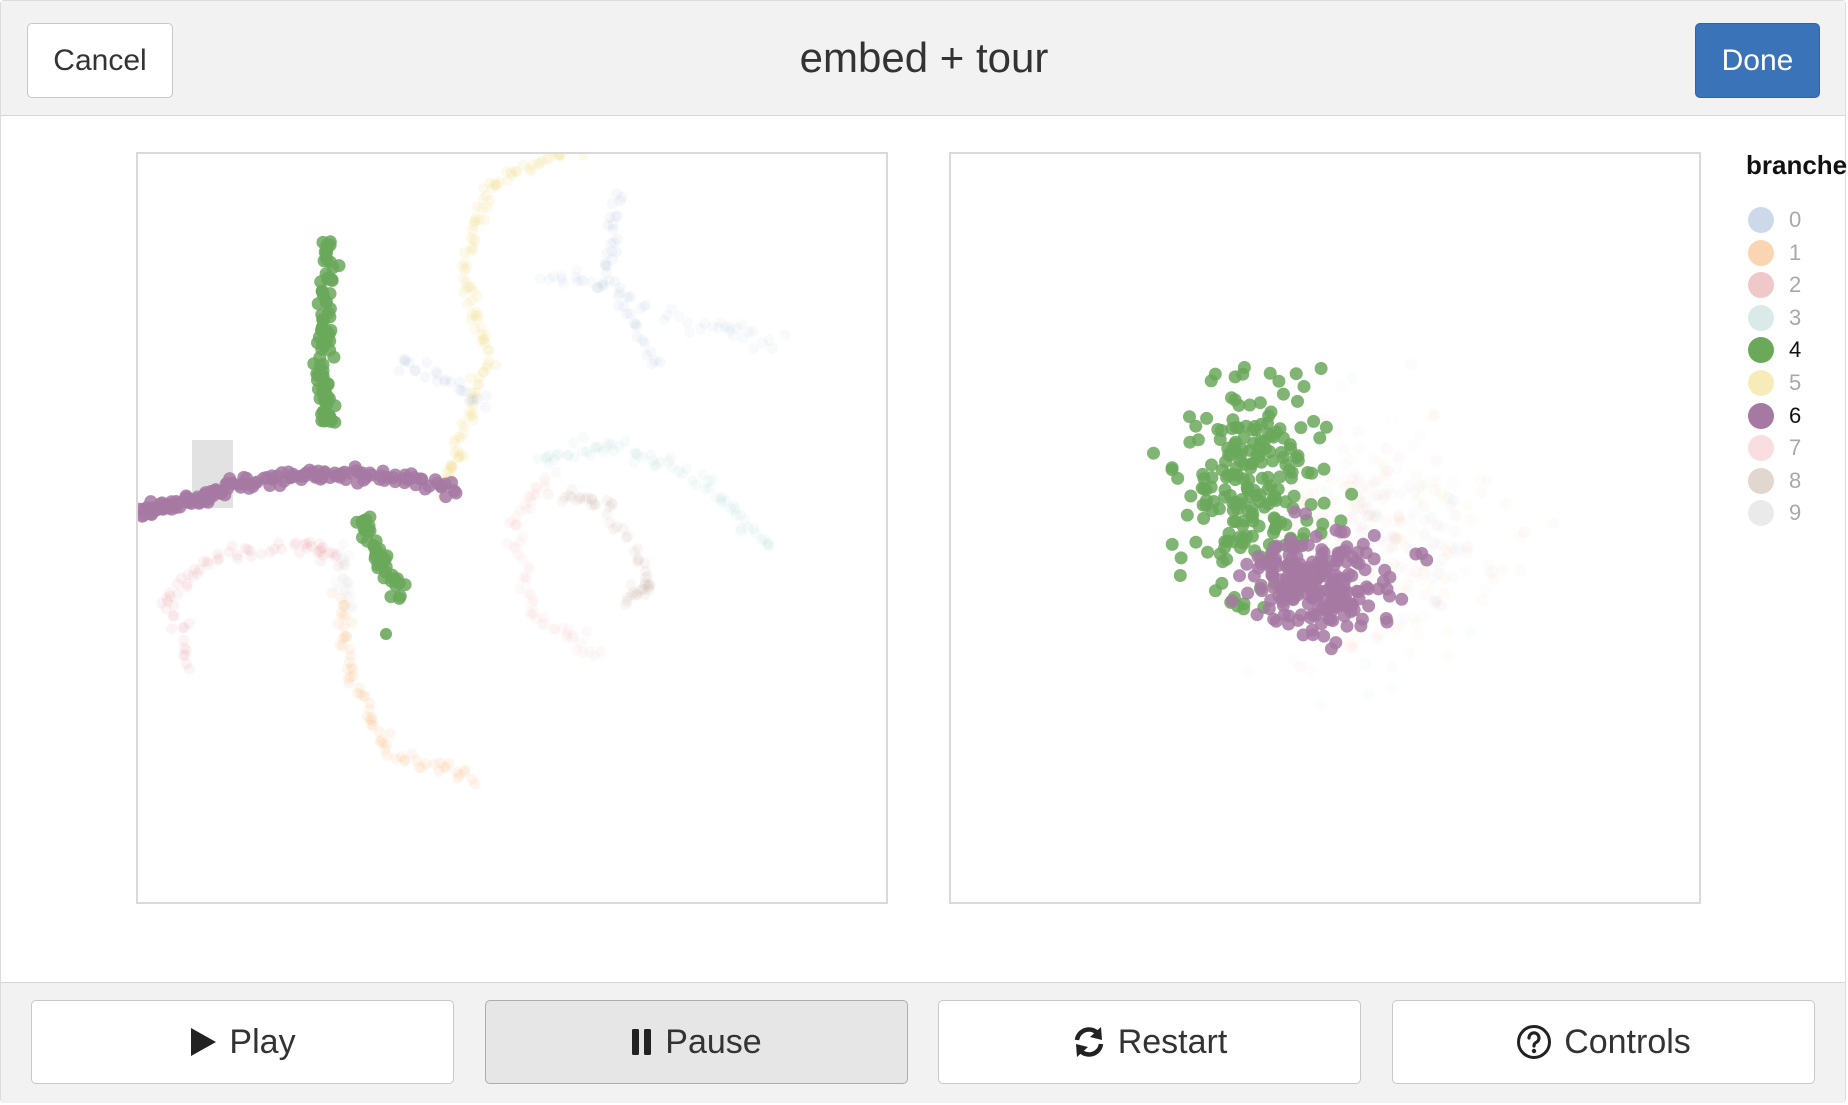  I want to click on legend-item-9: 9, so click(1798, 513).